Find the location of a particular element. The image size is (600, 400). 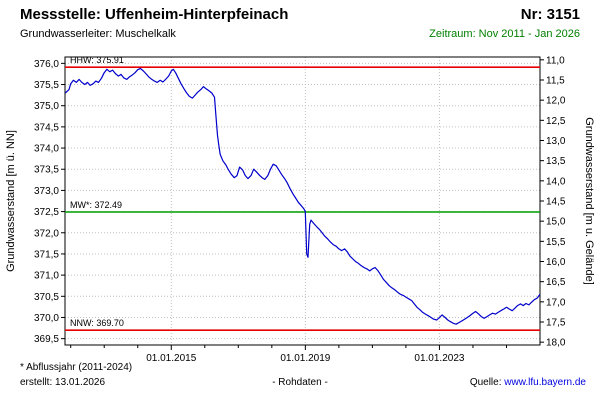

left-axis-tick-label: 371,5 is located at coordinates (46, 254).